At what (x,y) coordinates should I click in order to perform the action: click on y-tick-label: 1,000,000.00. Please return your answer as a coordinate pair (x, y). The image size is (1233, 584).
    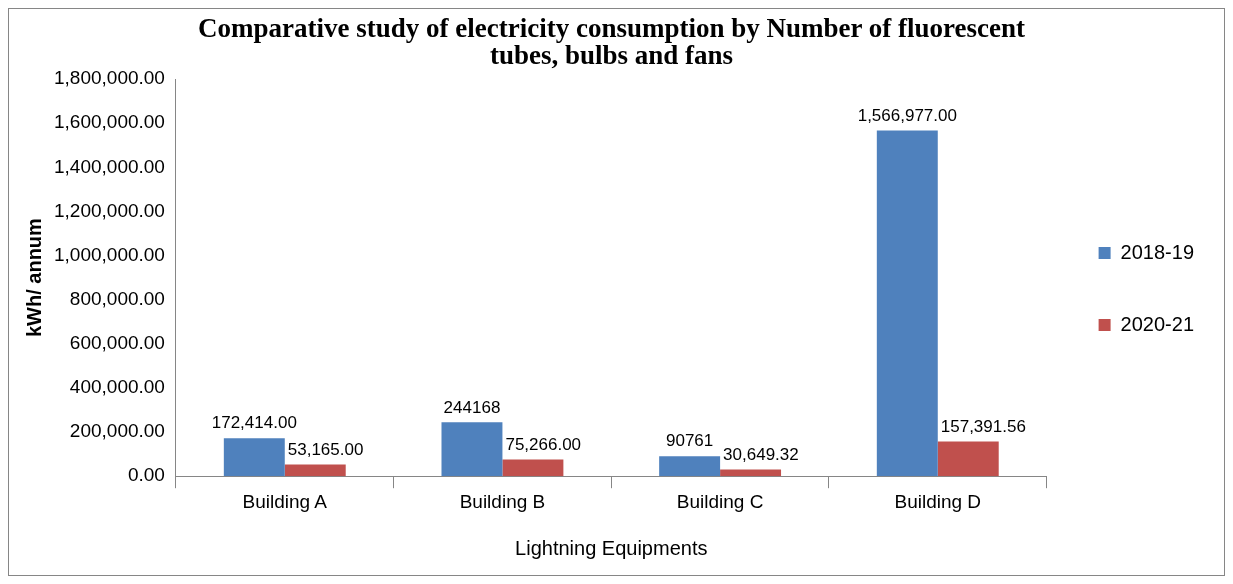
    Looking at the image, I should click on (109, 254).